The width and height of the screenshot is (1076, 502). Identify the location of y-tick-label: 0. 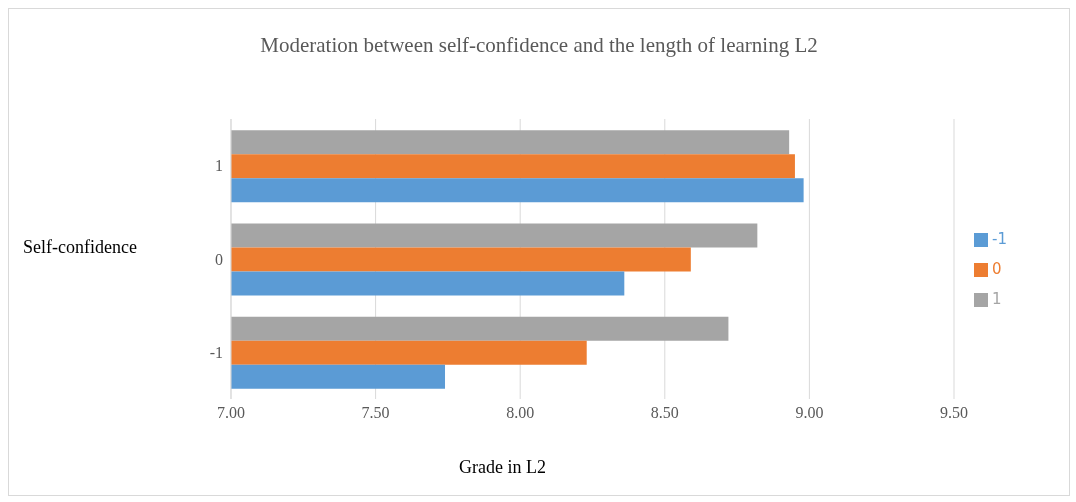
(219, 259).